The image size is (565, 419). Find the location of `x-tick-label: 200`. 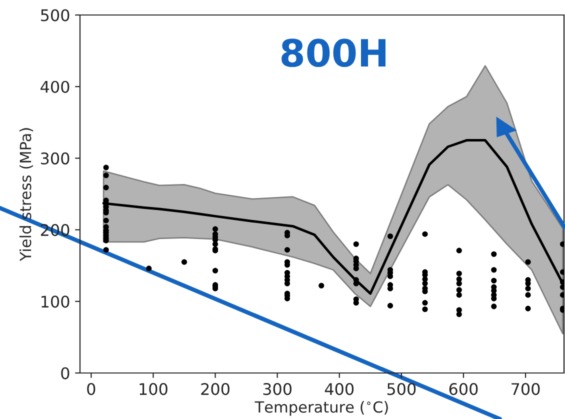

x-tick-label: 200 is located at coordinates (215, 389).